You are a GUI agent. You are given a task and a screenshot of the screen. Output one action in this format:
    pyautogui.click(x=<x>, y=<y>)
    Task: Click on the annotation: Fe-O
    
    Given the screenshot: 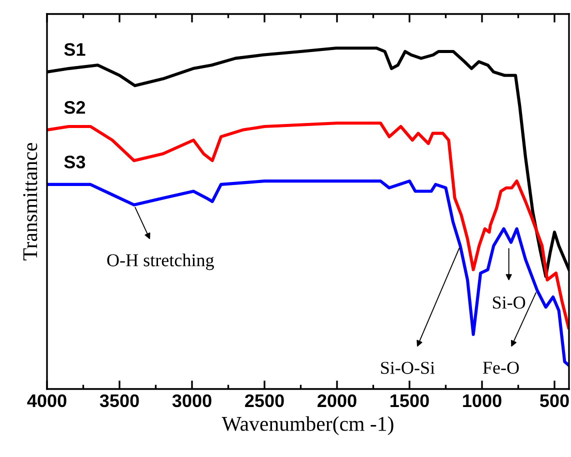 What is the action you would take?
    pyautogui.click(x=500, y=368)
    